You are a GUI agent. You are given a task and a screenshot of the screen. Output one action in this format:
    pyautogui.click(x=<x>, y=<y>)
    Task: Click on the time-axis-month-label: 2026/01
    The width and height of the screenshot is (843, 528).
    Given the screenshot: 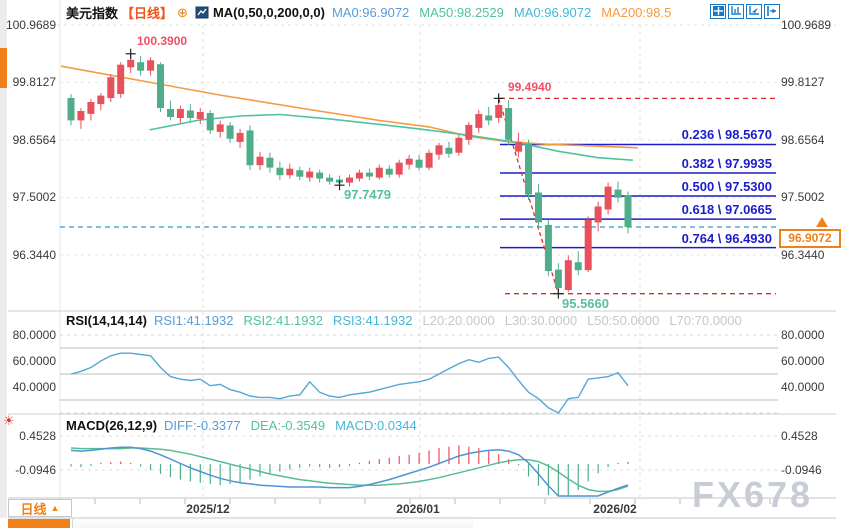 What is the action you would take?
    pyautogui.click(x=418, y=509)
    